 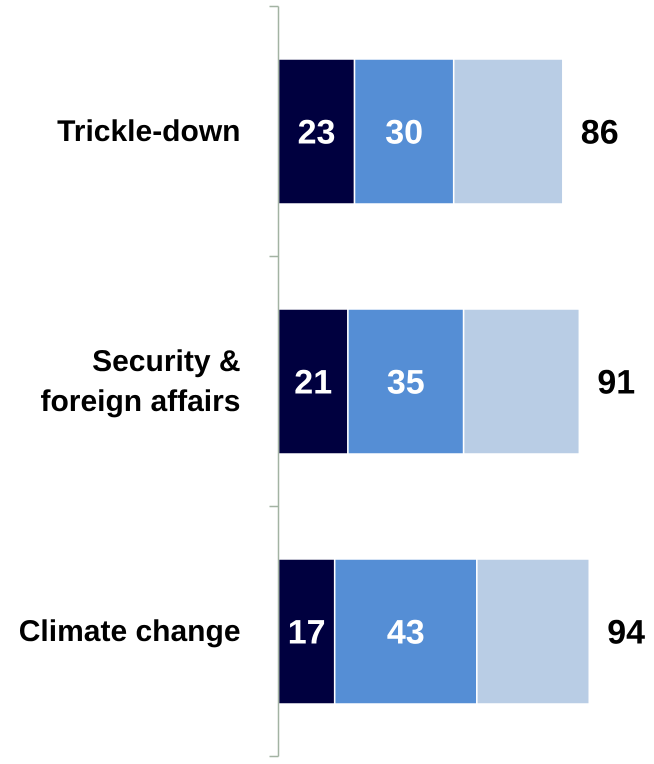 What do you see at coordinates (405, 633) in the screenshot?
I see `data-label: 43` at bounding box center [405, 633].